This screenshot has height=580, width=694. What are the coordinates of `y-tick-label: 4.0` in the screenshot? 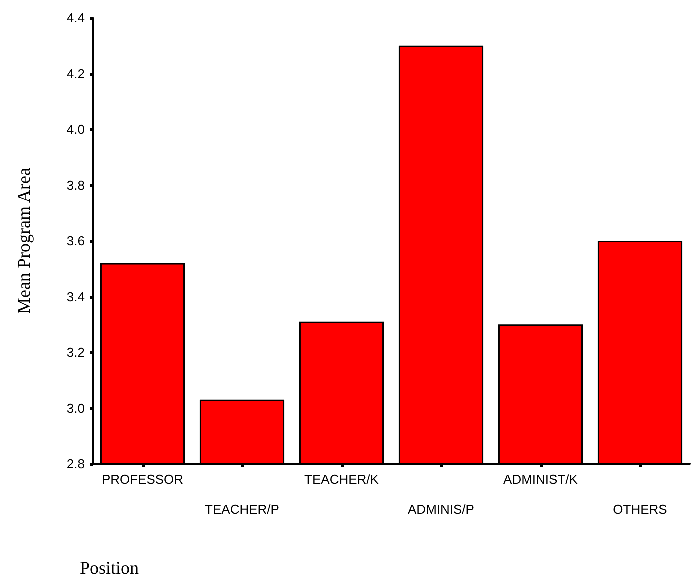 It's located at (75, 129).